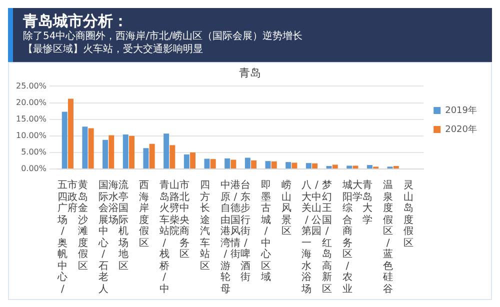 The width and height of the screenshot is (500, 307). Describe the element at coordinates (169, 237) in the screenshot. I see `category-label: 青岛火车站/栈桥/中山路劈柴院` at that location.